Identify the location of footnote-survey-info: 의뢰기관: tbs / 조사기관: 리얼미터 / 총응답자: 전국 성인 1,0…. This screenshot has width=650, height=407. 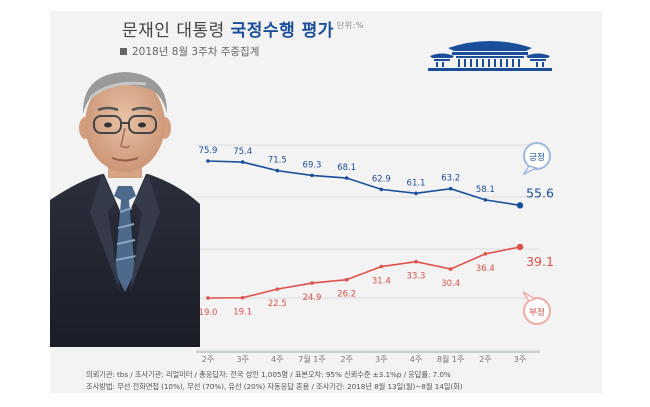
(268, 374).